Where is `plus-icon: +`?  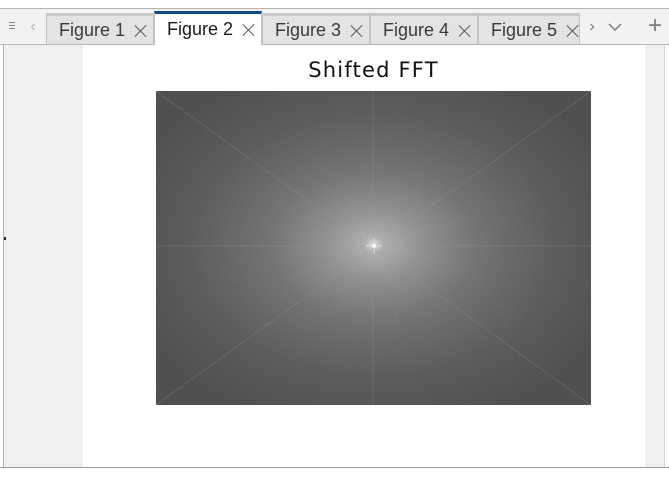
plus-icon: + is located at coordinates (654, 25).